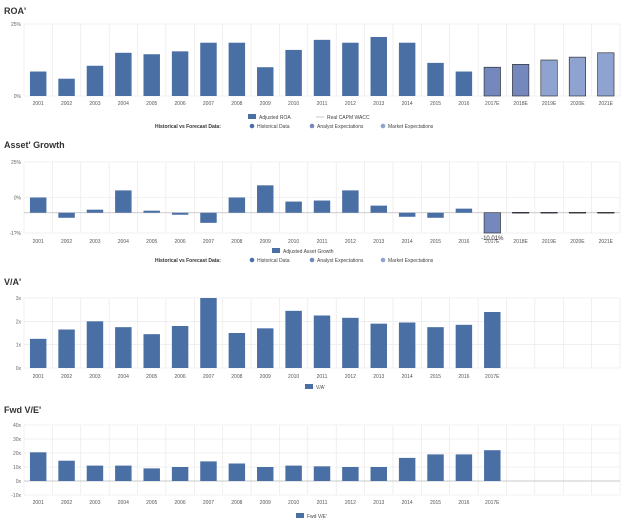 Image resolution: width=628 pixels, height=527 pixels. I want to click on roa-title: ROA', so click(15, 11).